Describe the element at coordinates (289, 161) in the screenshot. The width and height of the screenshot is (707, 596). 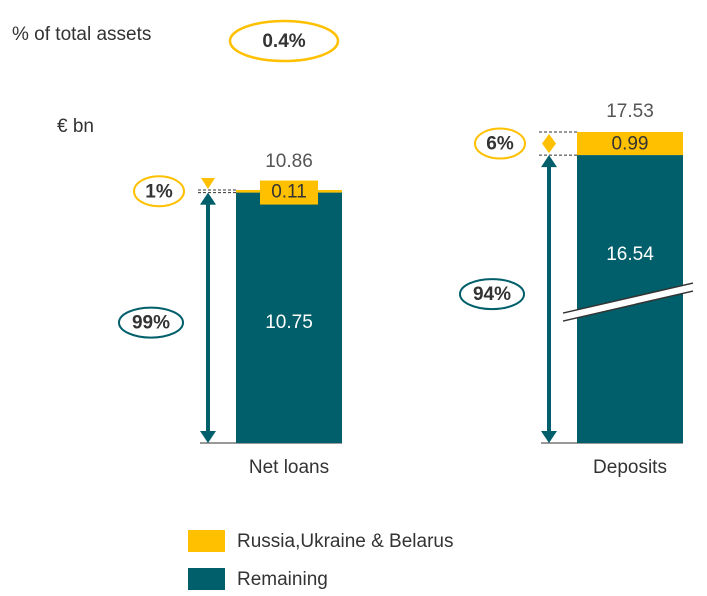
I see `total-label: 10.86` at that location.